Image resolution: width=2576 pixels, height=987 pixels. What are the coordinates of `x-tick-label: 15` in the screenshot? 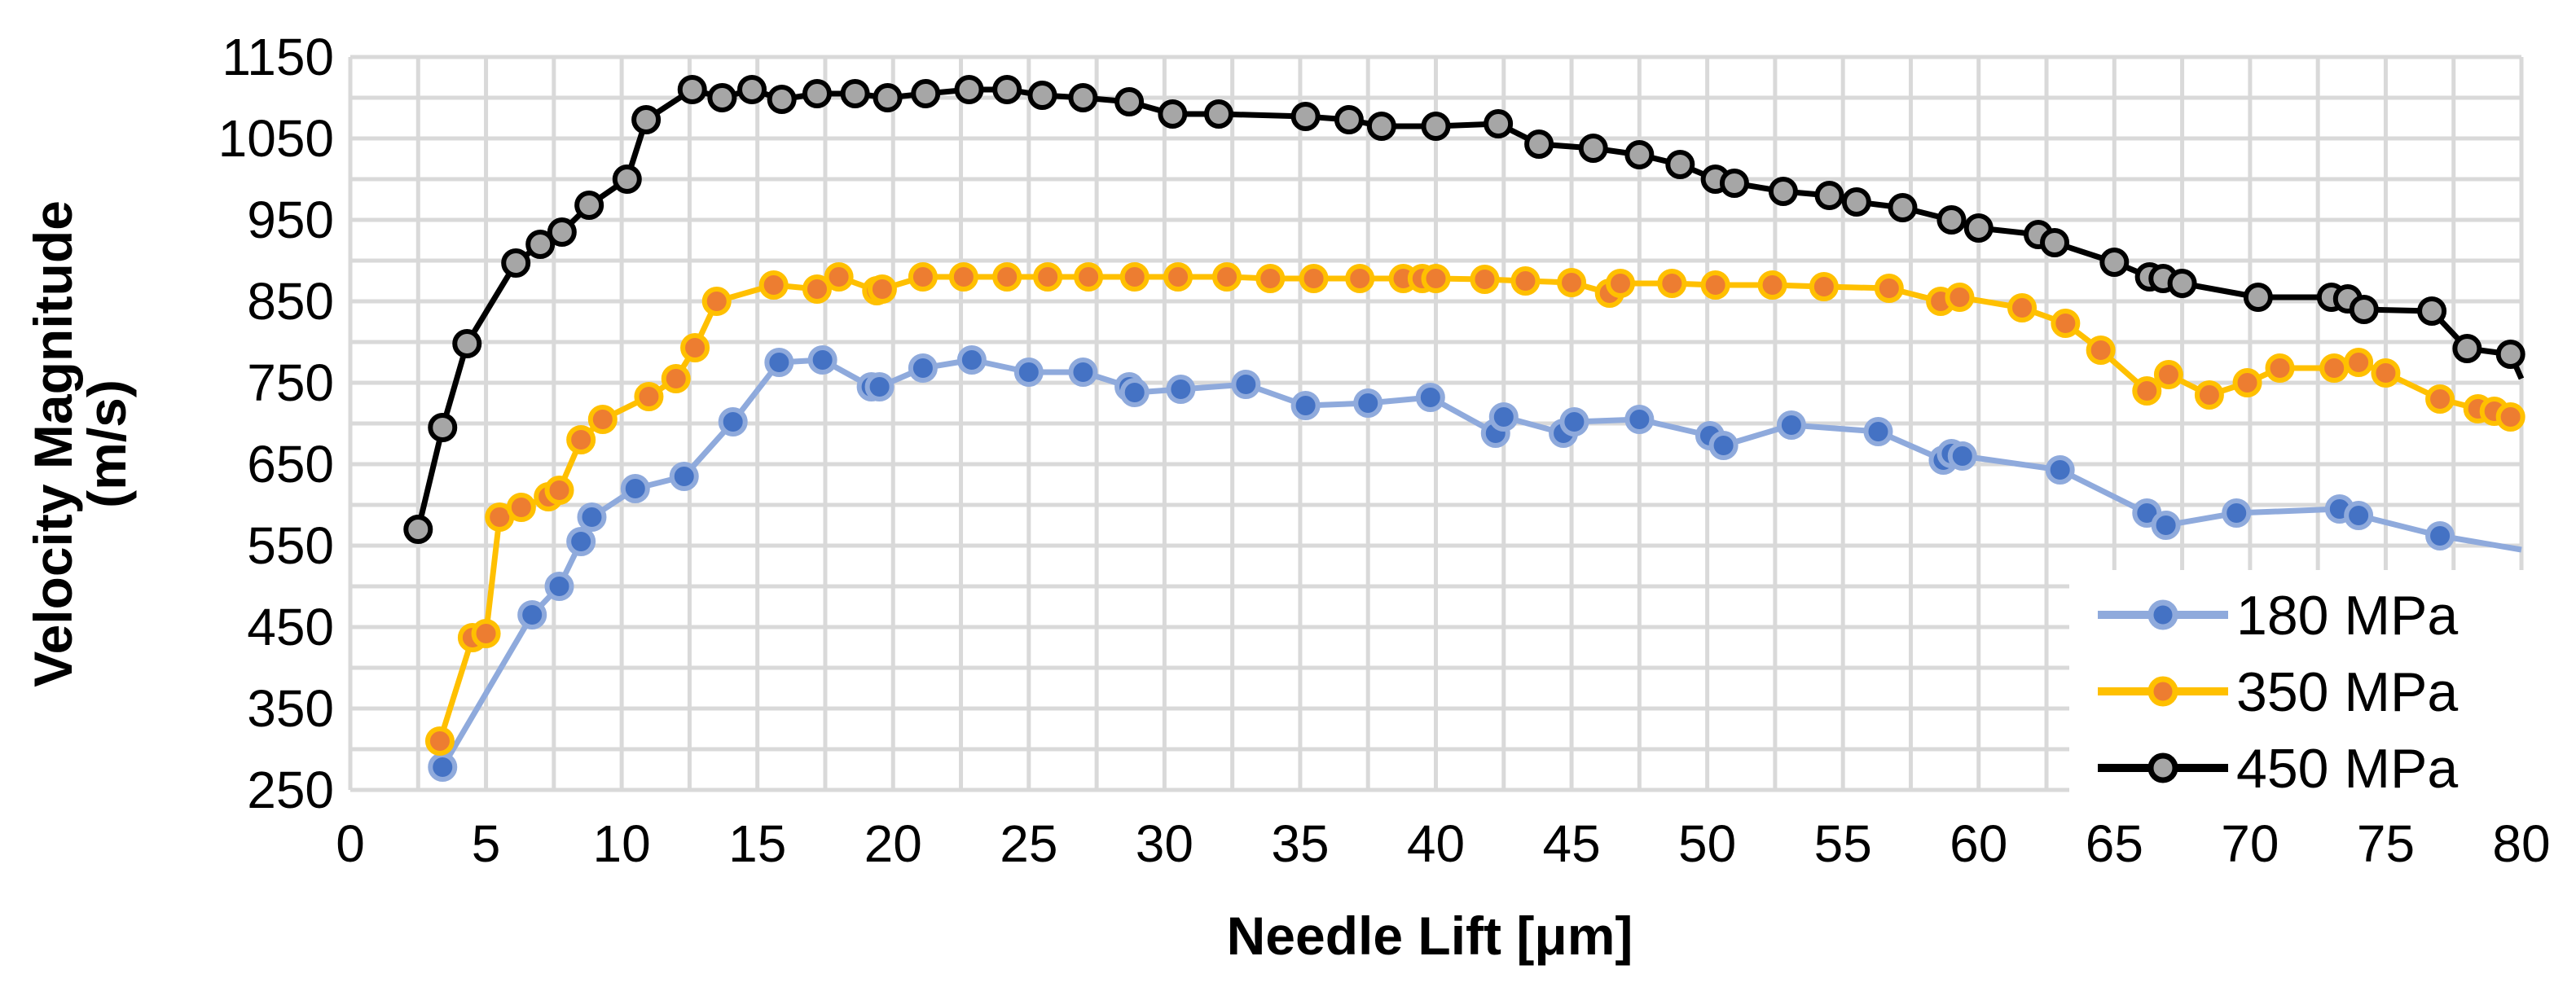 It's located at (757, 844).